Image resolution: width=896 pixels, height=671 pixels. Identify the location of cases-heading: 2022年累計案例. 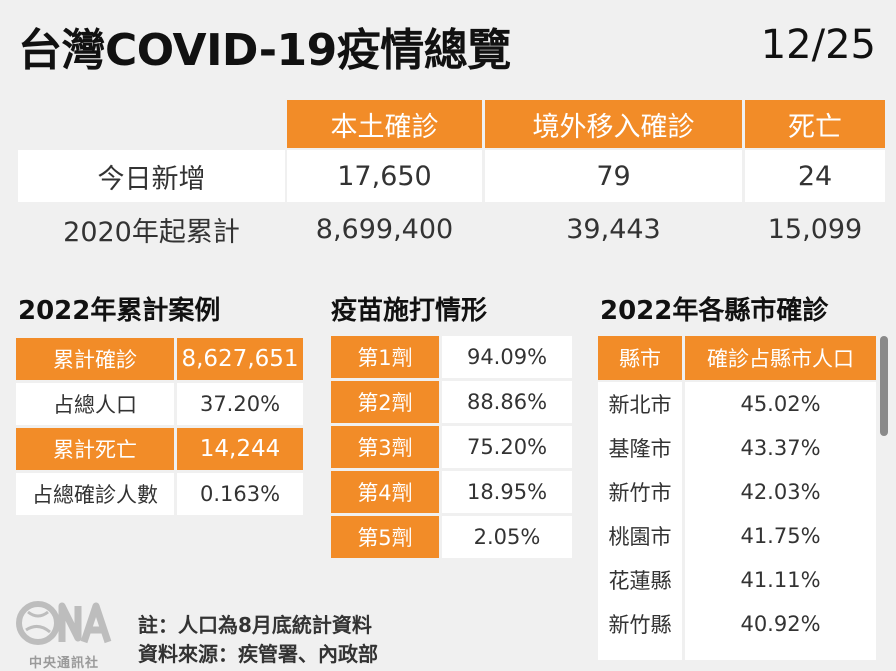
(119, 311).